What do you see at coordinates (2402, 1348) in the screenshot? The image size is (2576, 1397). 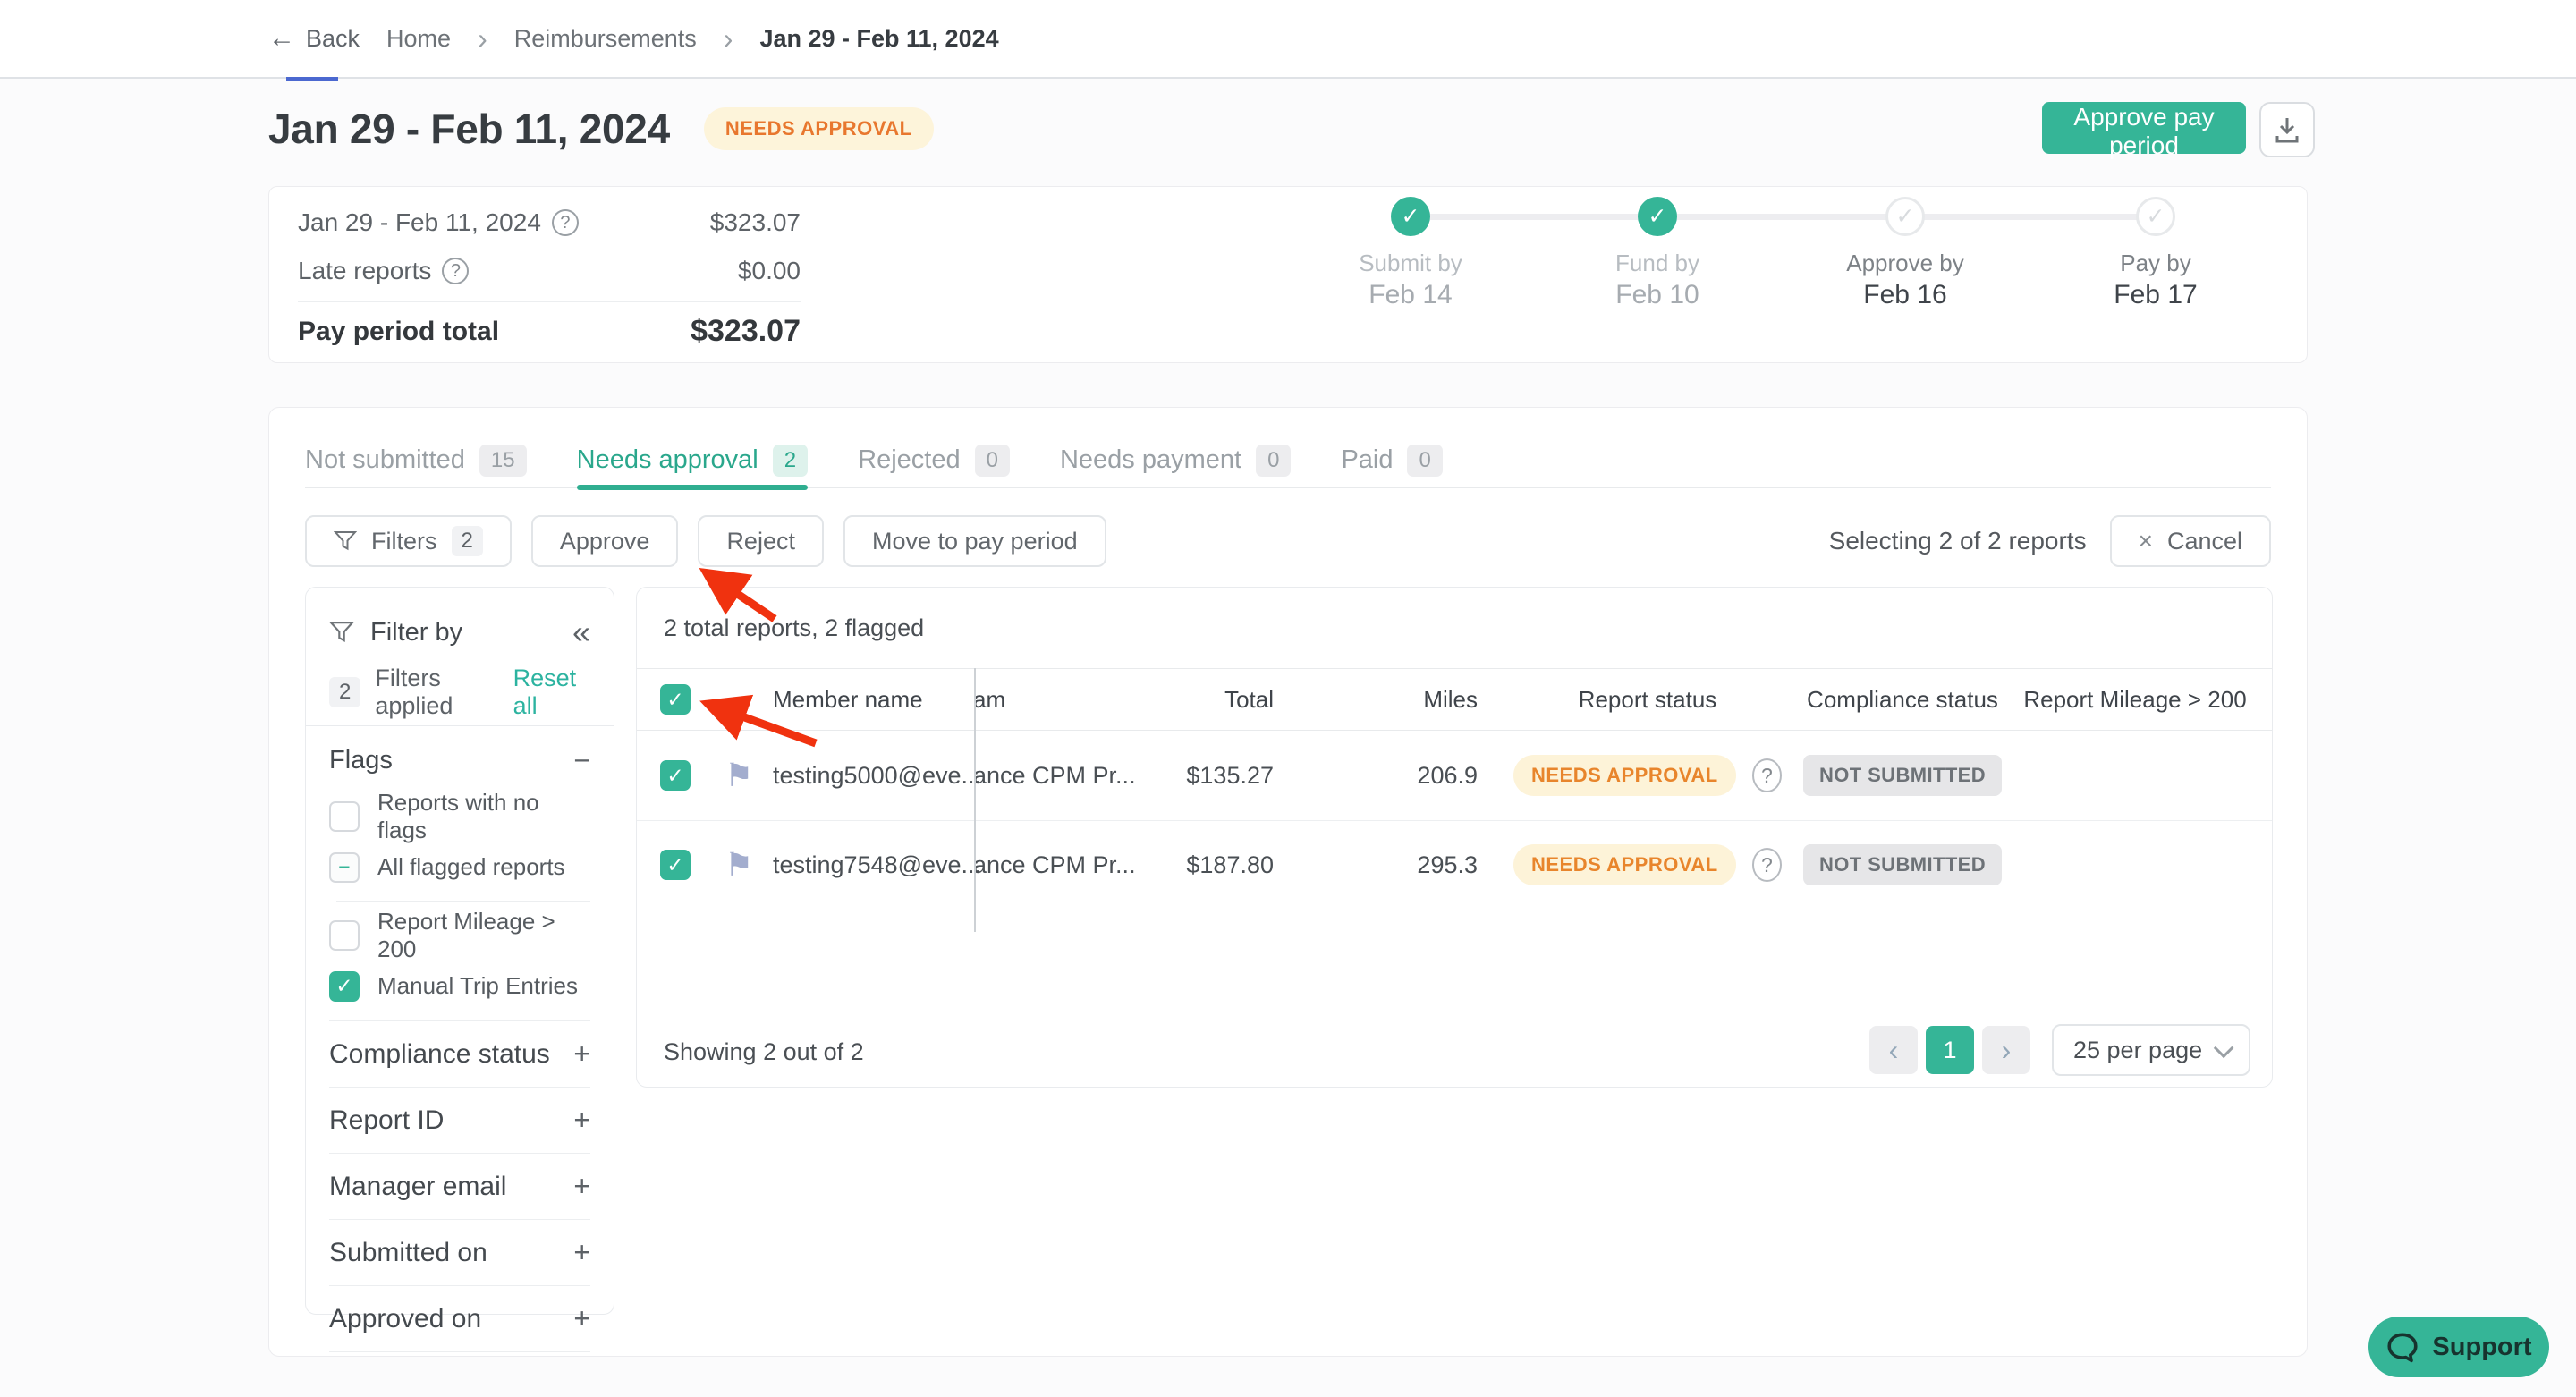 I see `chat-bubble-icon` at bounding box center [2402, 1348].